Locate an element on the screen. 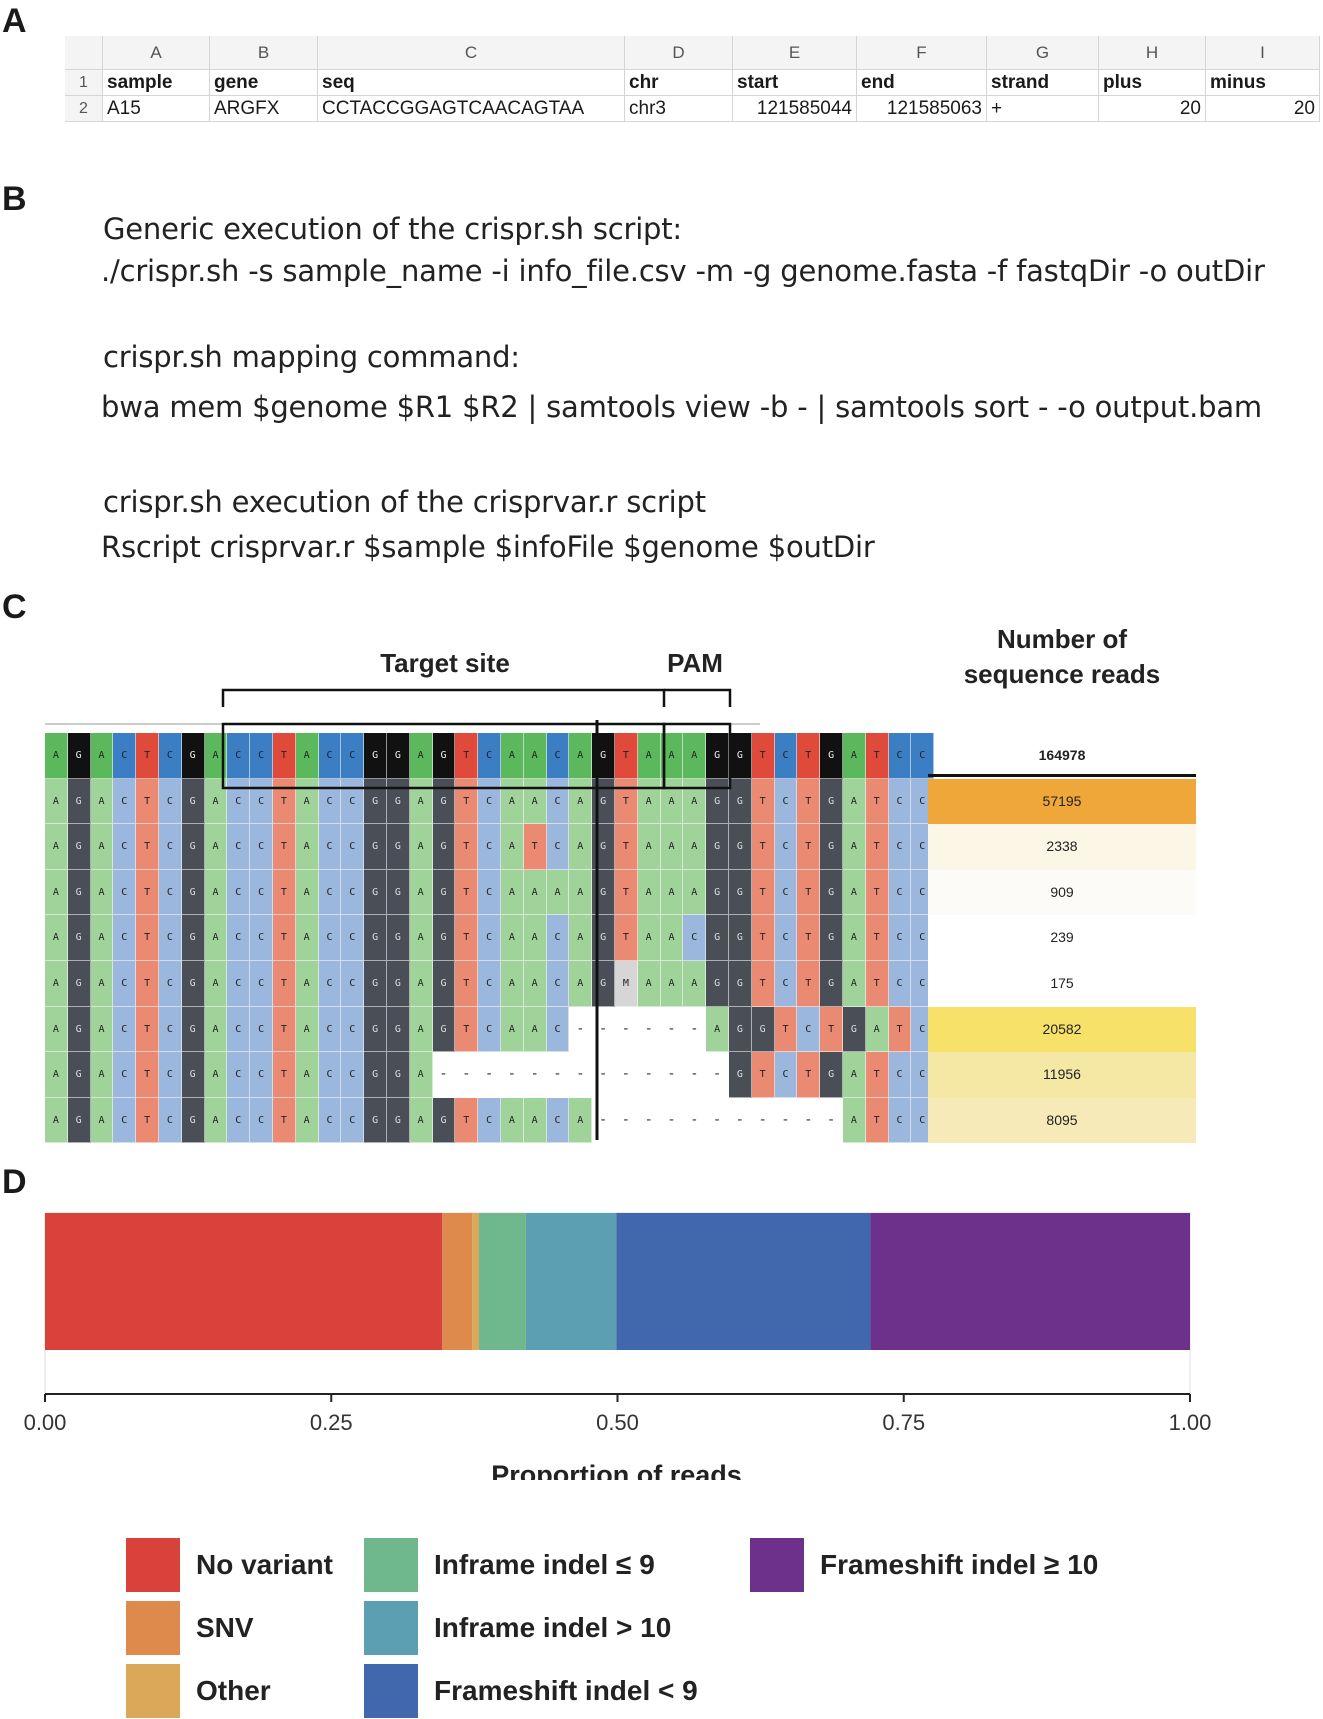 This screenshot has height=1719, width=1323. sheet-corner is located at coordinates (84, 53).